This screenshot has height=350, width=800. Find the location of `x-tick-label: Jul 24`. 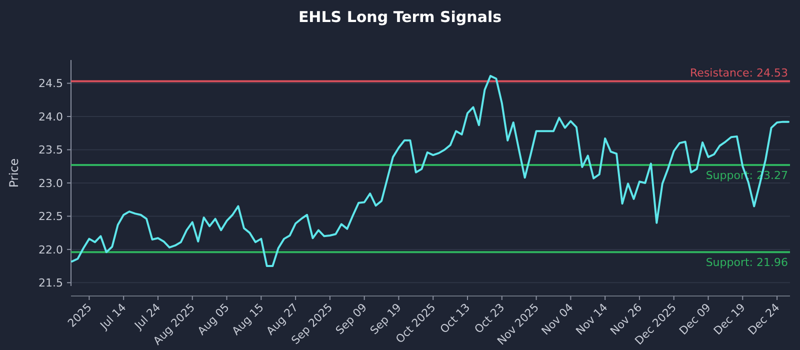

x-tick-label: Jul 24 is located at coordinates (147, 316).